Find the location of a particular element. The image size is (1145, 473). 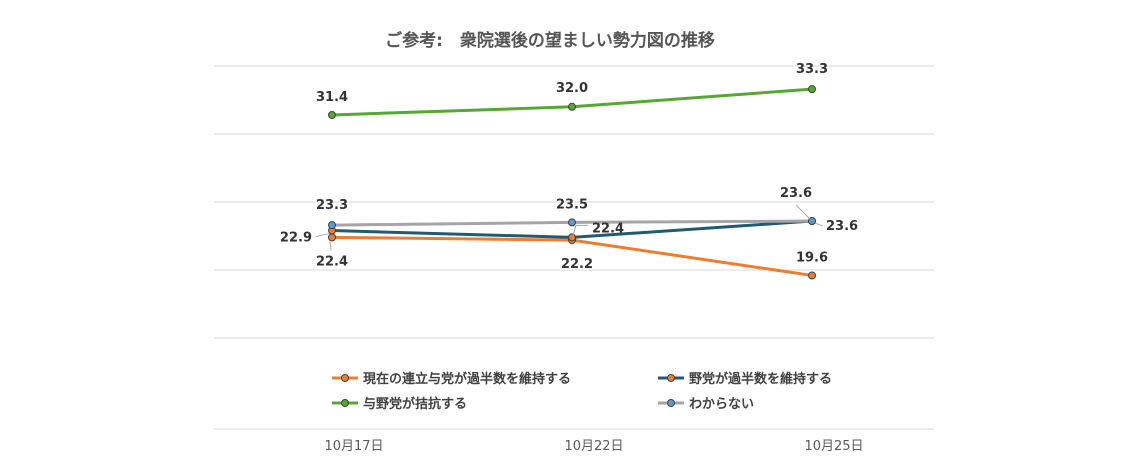

data-label: 31.4 is located at coordinates (332, 97).